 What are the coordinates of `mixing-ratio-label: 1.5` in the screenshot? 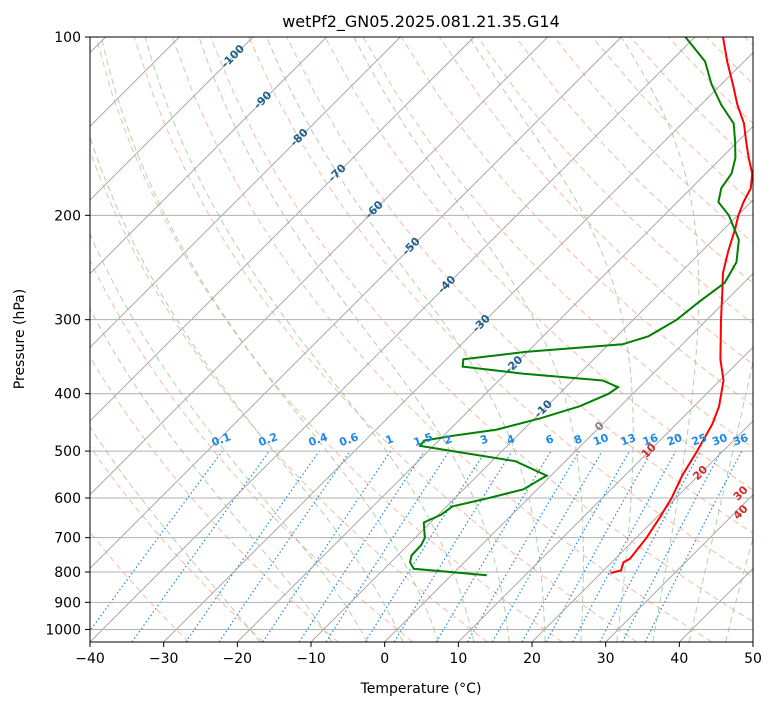 It's located at (423, 439).